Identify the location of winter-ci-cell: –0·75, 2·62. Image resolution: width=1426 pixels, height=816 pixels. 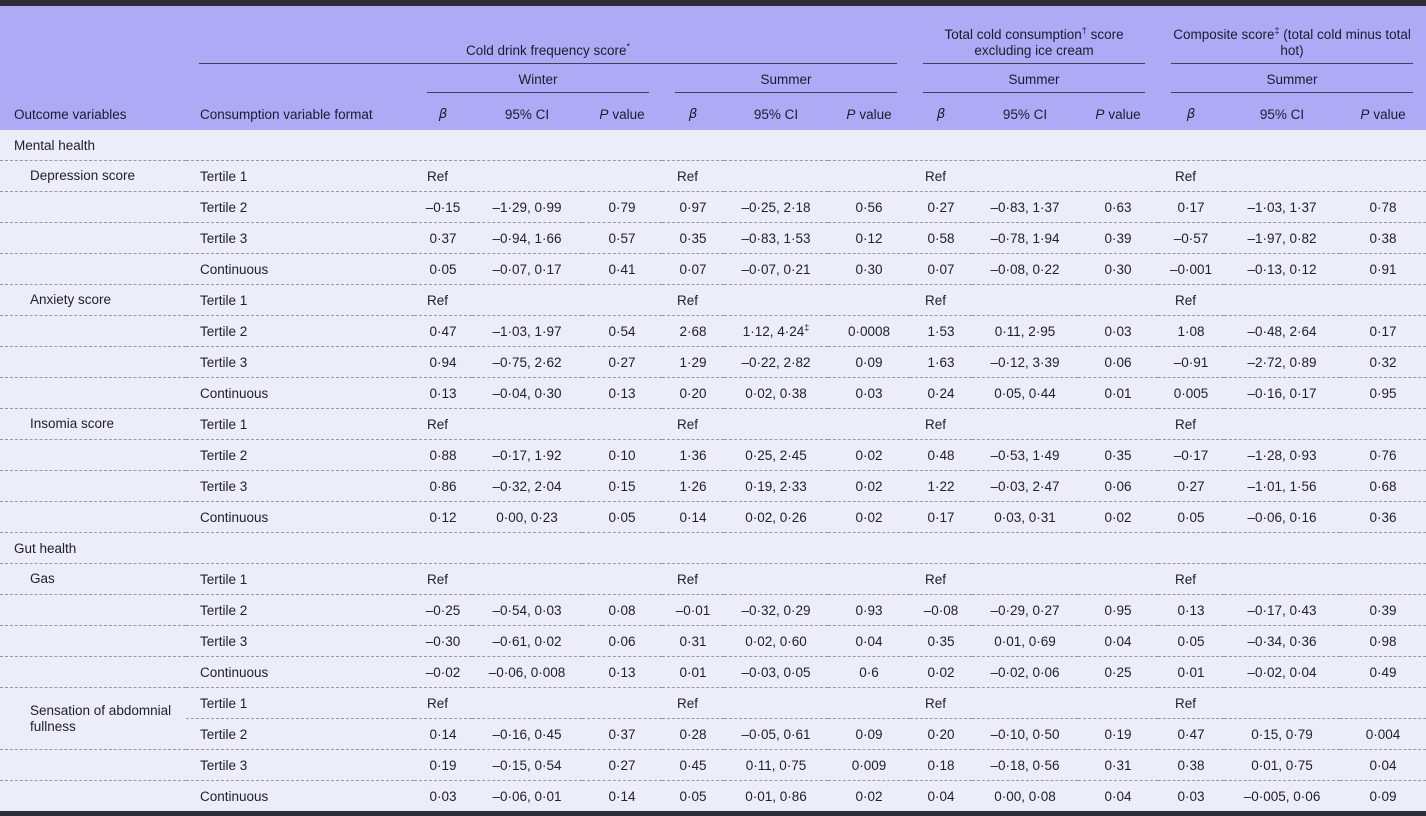
(527, 362).